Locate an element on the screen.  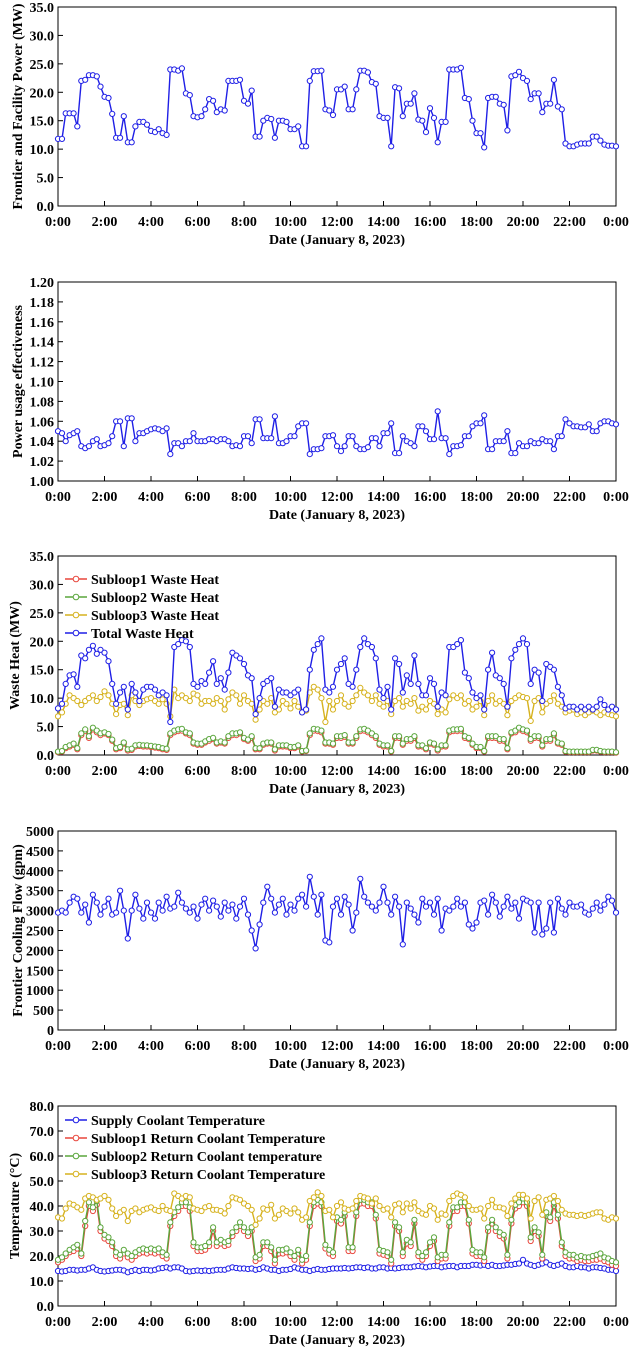
y-tick-label: 3000 is located at coordinates (40, 912).